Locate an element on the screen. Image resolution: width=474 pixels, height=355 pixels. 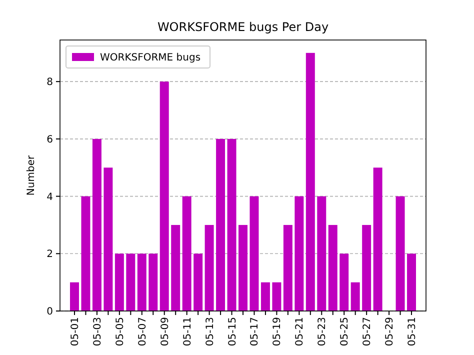
x-tick-label: 05-05 is located at coordinates (120, 331).